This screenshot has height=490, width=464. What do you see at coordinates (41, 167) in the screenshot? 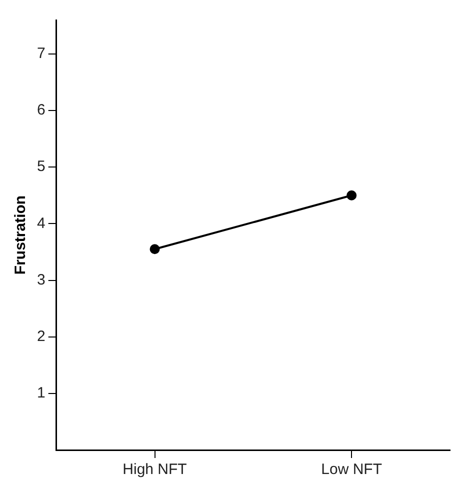
I see `y-tick-label: 5` at bounding box center [41, 167].